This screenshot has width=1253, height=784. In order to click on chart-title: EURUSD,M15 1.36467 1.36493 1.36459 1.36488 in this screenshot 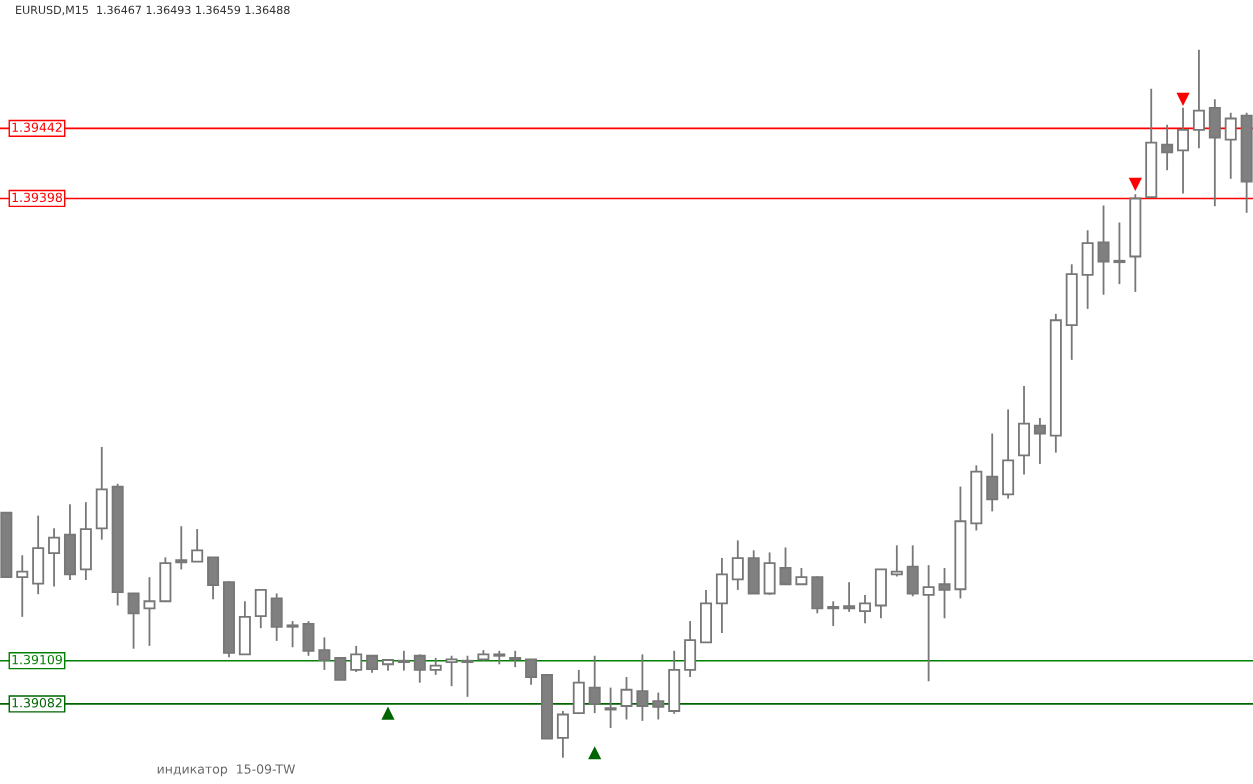, I will do `click(153, 10)`.